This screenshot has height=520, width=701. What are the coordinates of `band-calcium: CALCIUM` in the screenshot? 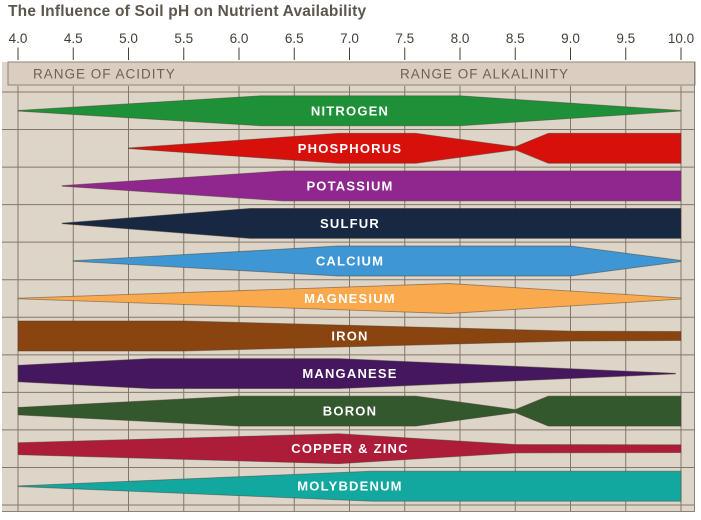 It's located at (377, 261).